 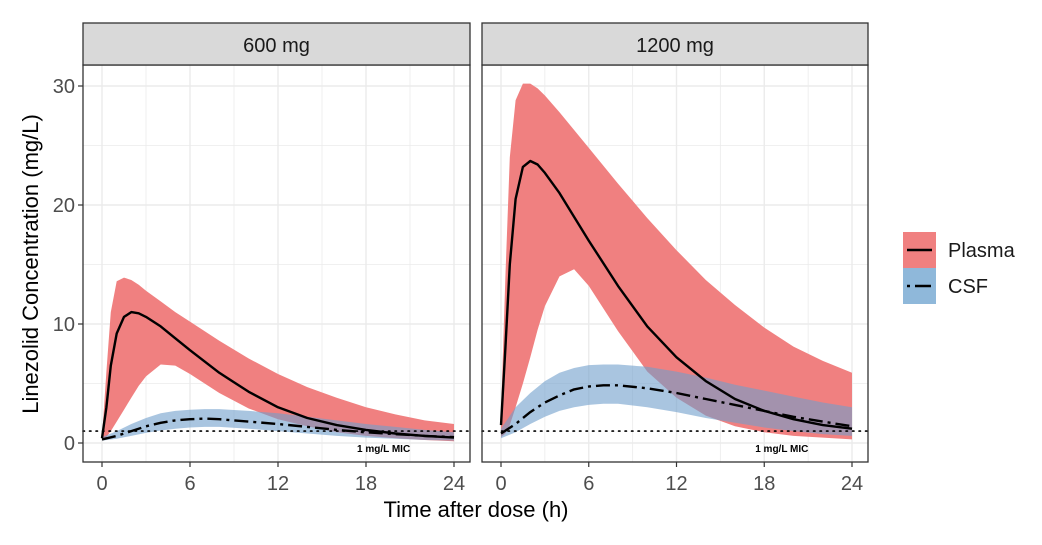 What do you see at coordinates (69, 444) in the screenshot?
I see `y-tick-label: 0` at bounding box center [69, 444].